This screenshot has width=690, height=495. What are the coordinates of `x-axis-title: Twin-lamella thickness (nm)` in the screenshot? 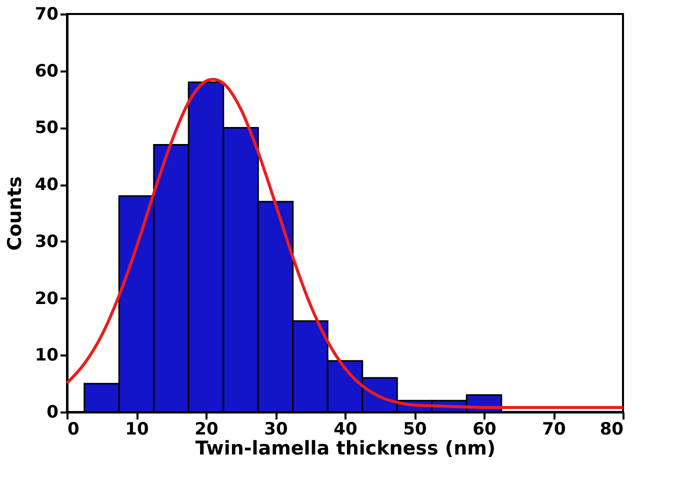 It's located at (345, 449).